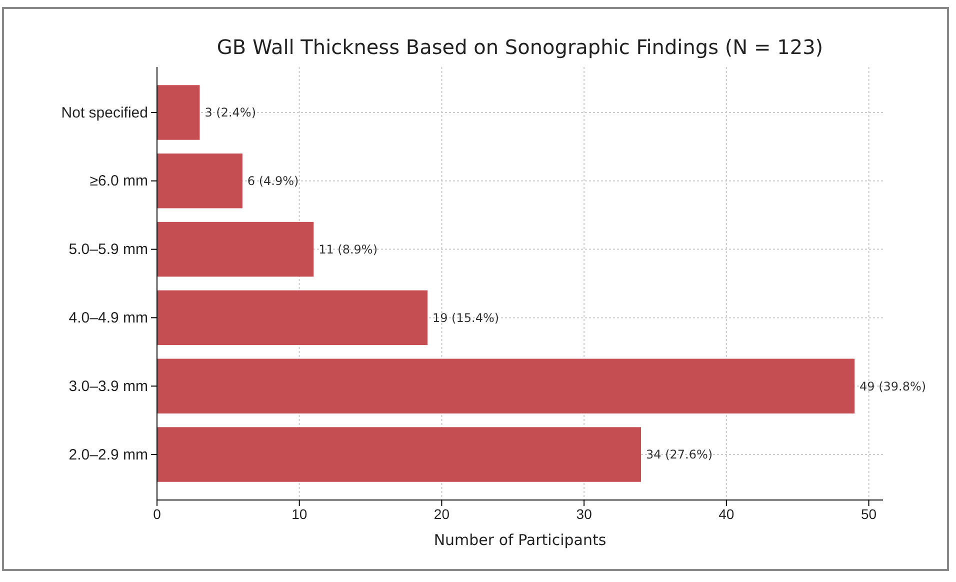  I want to click on data-label: 49 (39.8%), so click(893, 386).